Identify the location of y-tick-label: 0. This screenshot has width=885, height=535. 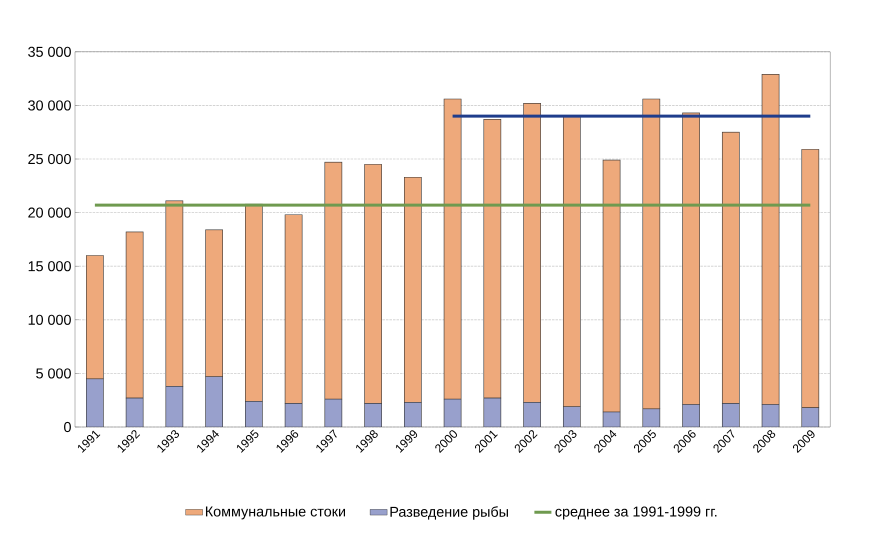
(67, 427).